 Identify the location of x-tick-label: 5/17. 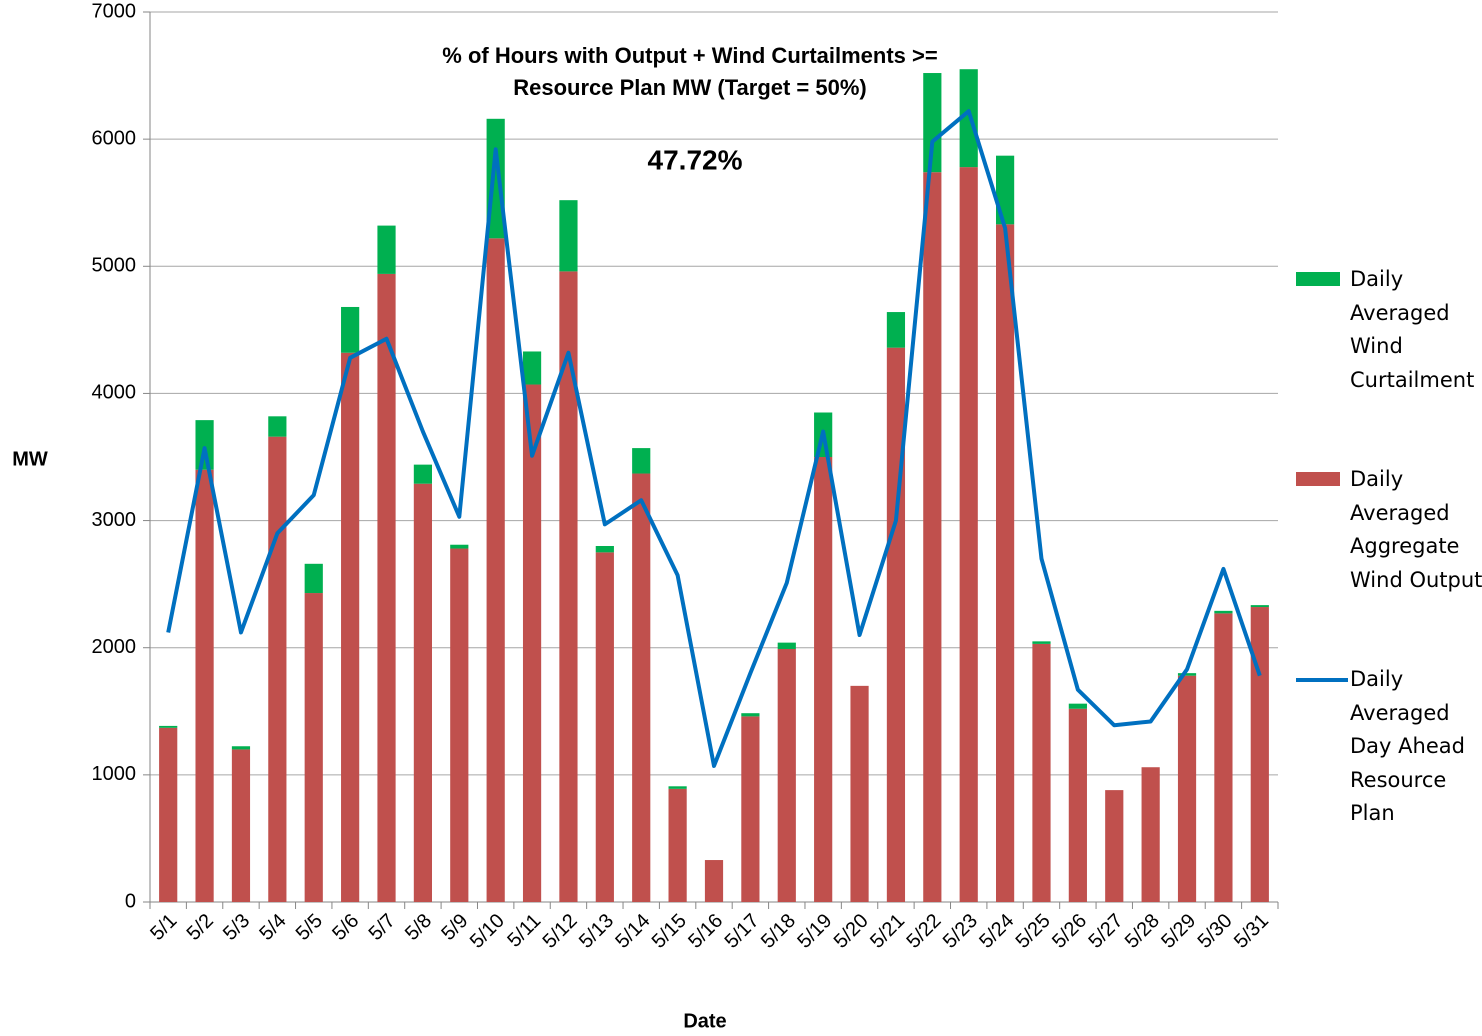
(742, 931).